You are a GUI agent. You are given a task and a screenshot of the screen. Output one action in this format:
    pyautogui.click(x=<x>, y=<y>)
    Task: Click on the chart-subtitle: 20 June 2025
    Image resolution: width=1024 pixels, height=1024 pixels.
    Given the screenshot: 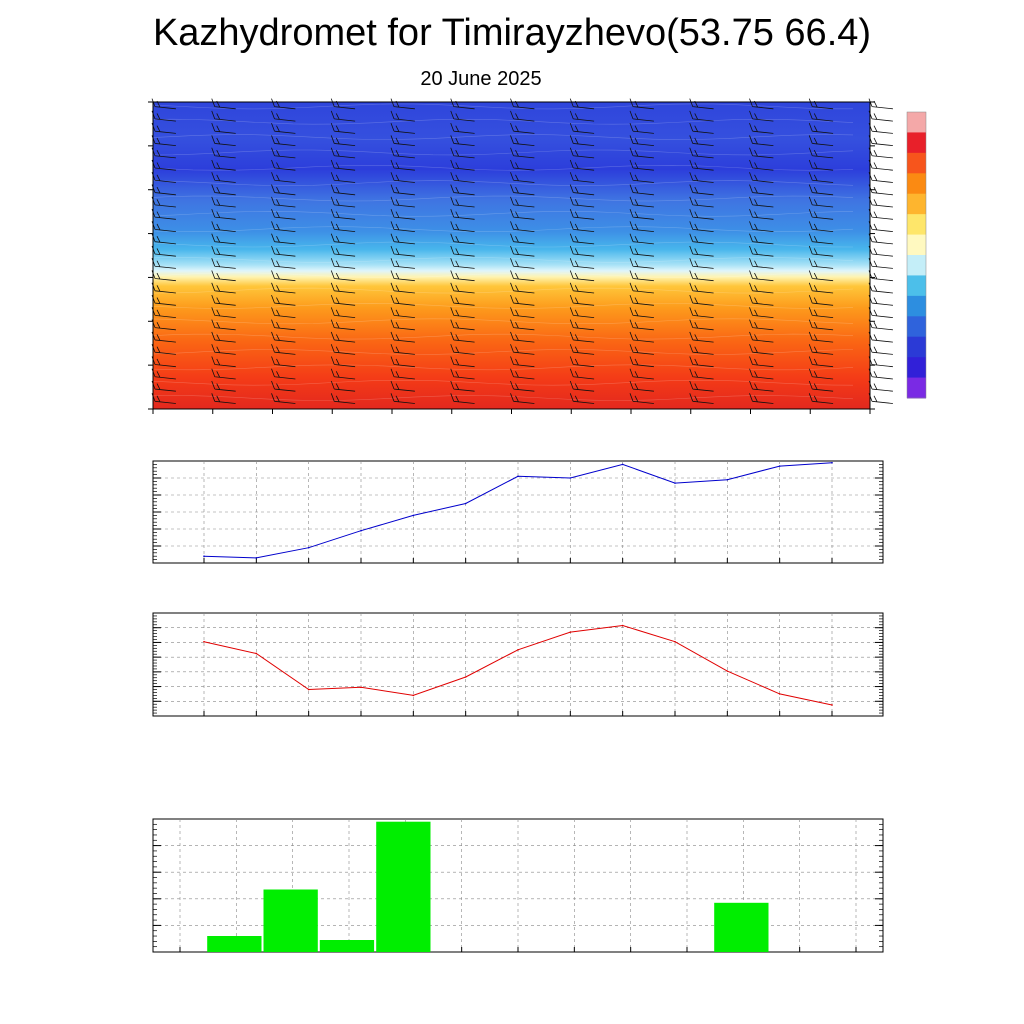 What is the action you would take?
    pyautogui.click(x=481, y=79)
    